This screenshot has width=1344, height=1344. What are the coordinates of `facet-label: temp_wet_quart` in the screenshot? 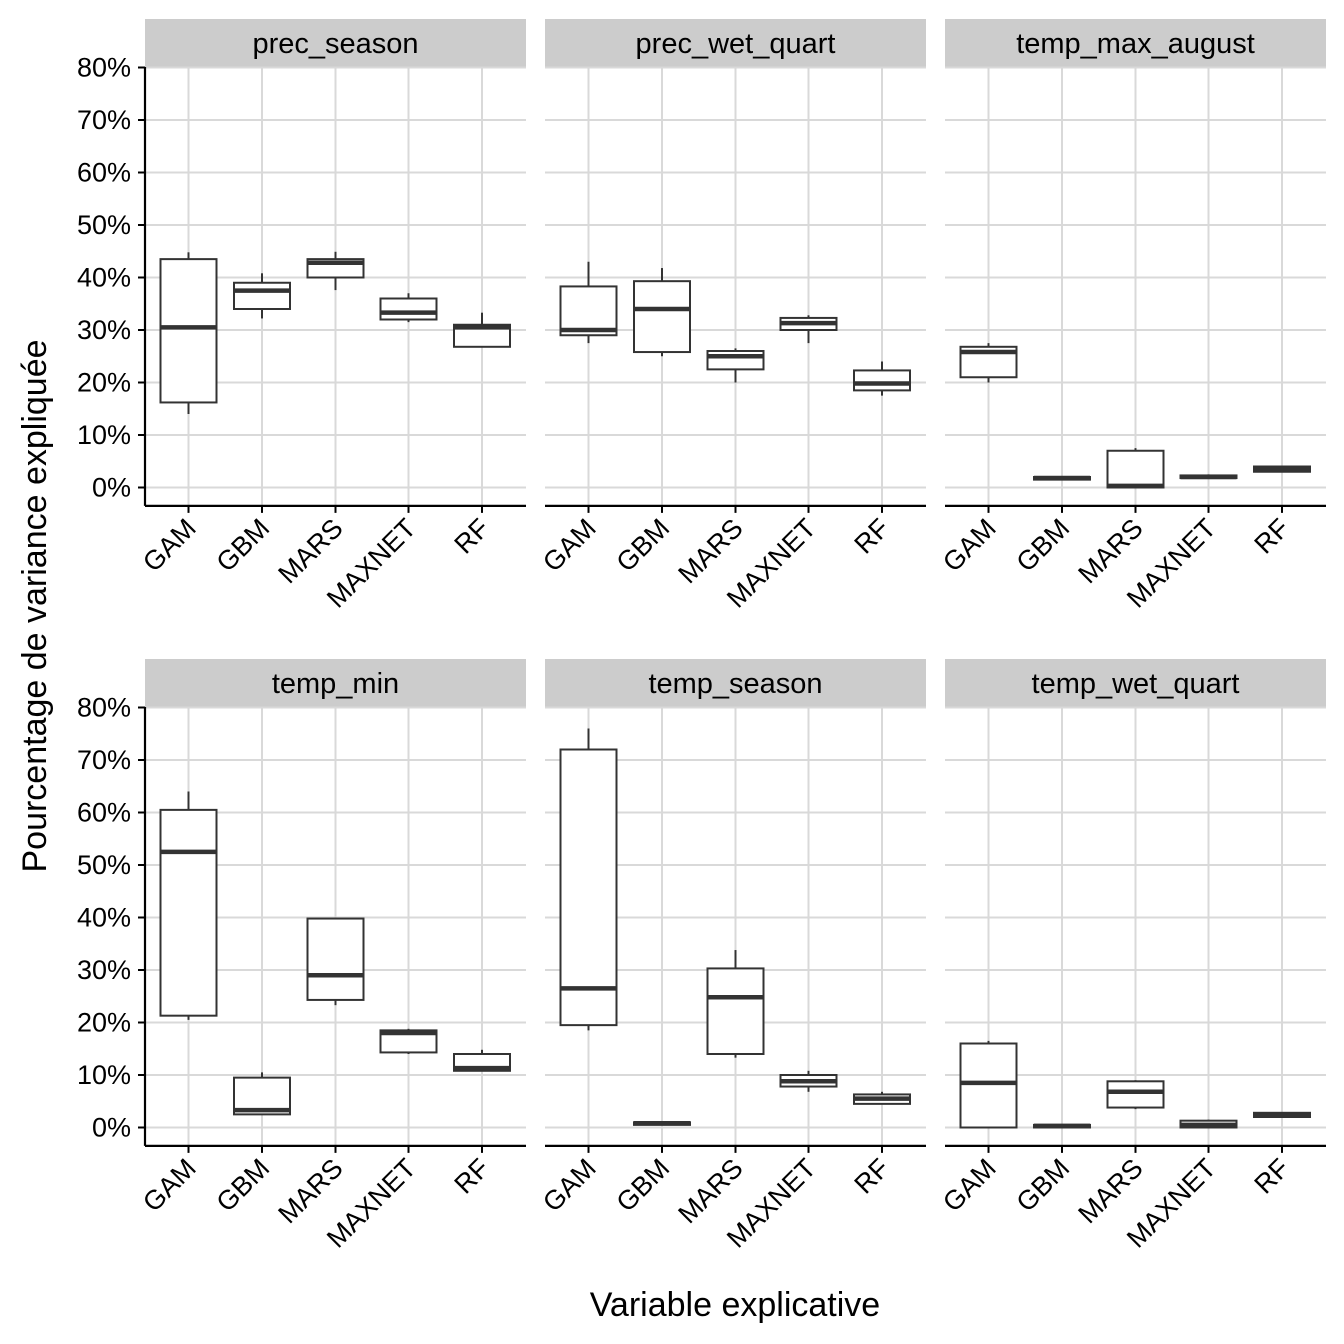 It's located at (1136, 684).